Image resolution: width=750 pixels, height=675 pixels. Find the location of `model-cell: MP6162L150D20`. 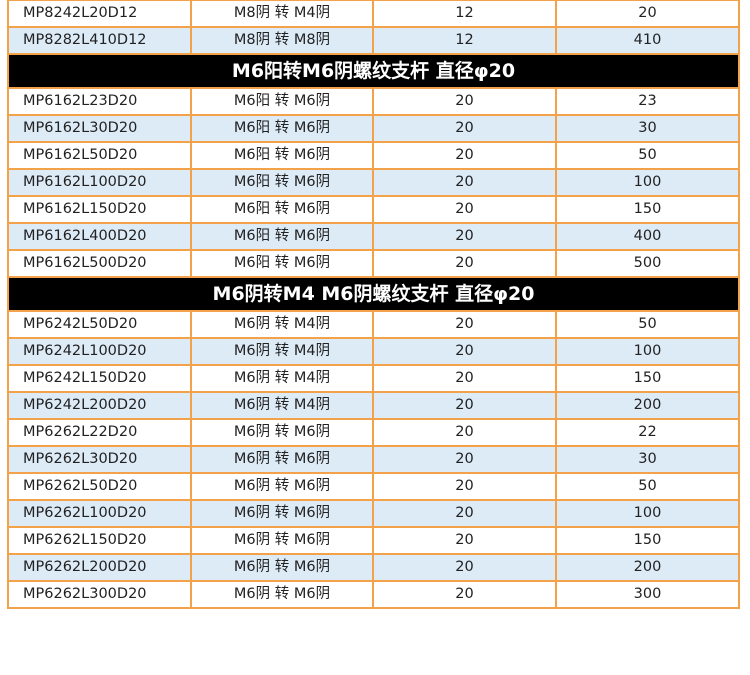

model-cell: MP6162L150D20 is located at coordinates (99, 209).